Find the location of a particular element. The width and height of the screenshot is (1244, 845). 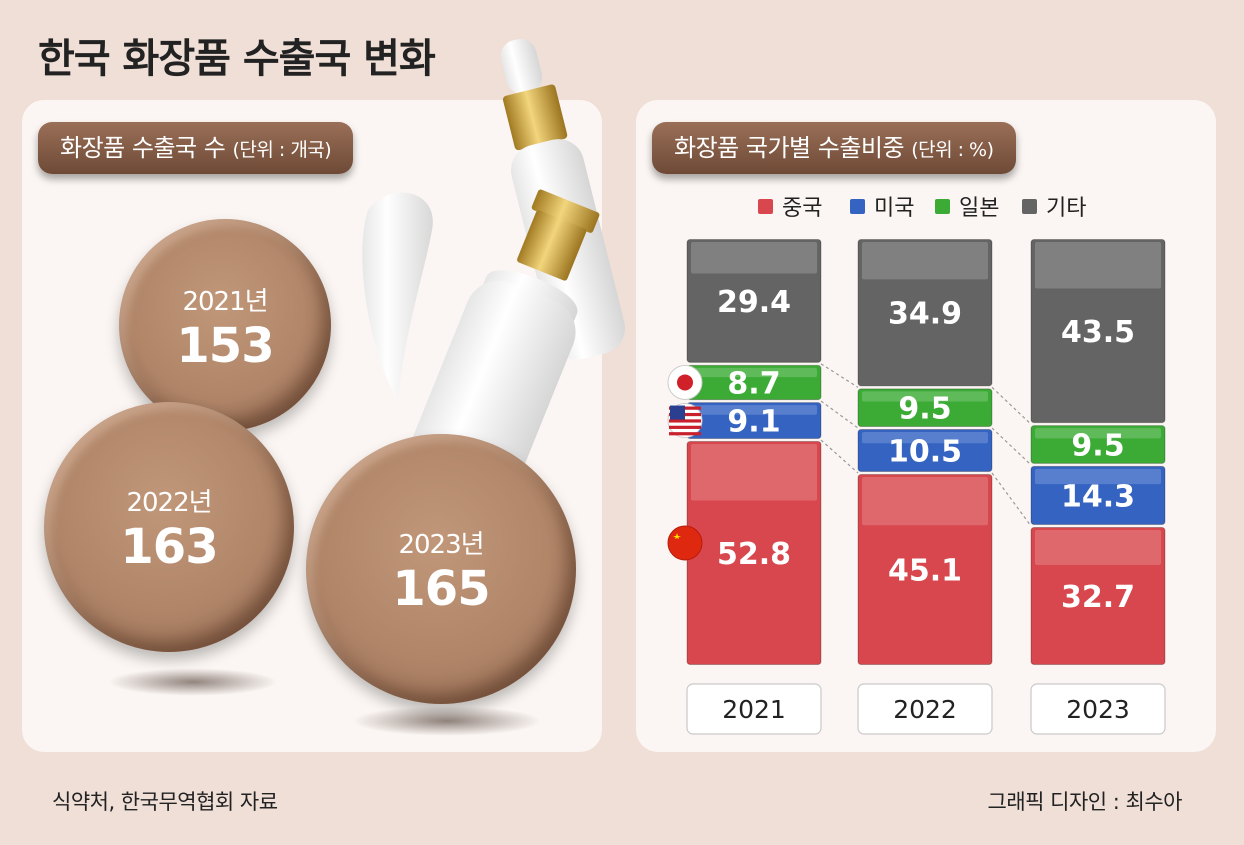

bar-value-label: 32.7 is located at coordinates (1098, 597).